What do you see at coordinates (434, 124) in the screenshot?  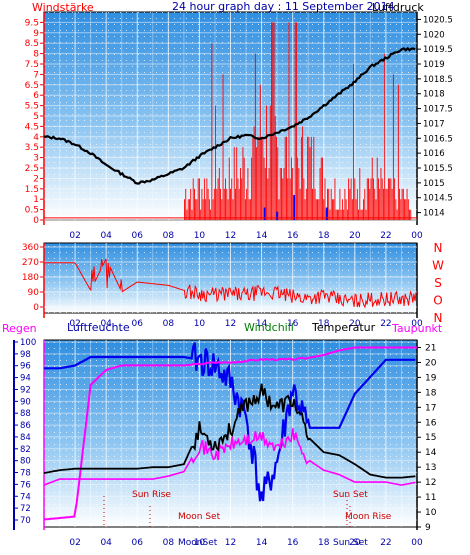 I see `pressure-tick-label: 1017` at bounding box center [434, 124].